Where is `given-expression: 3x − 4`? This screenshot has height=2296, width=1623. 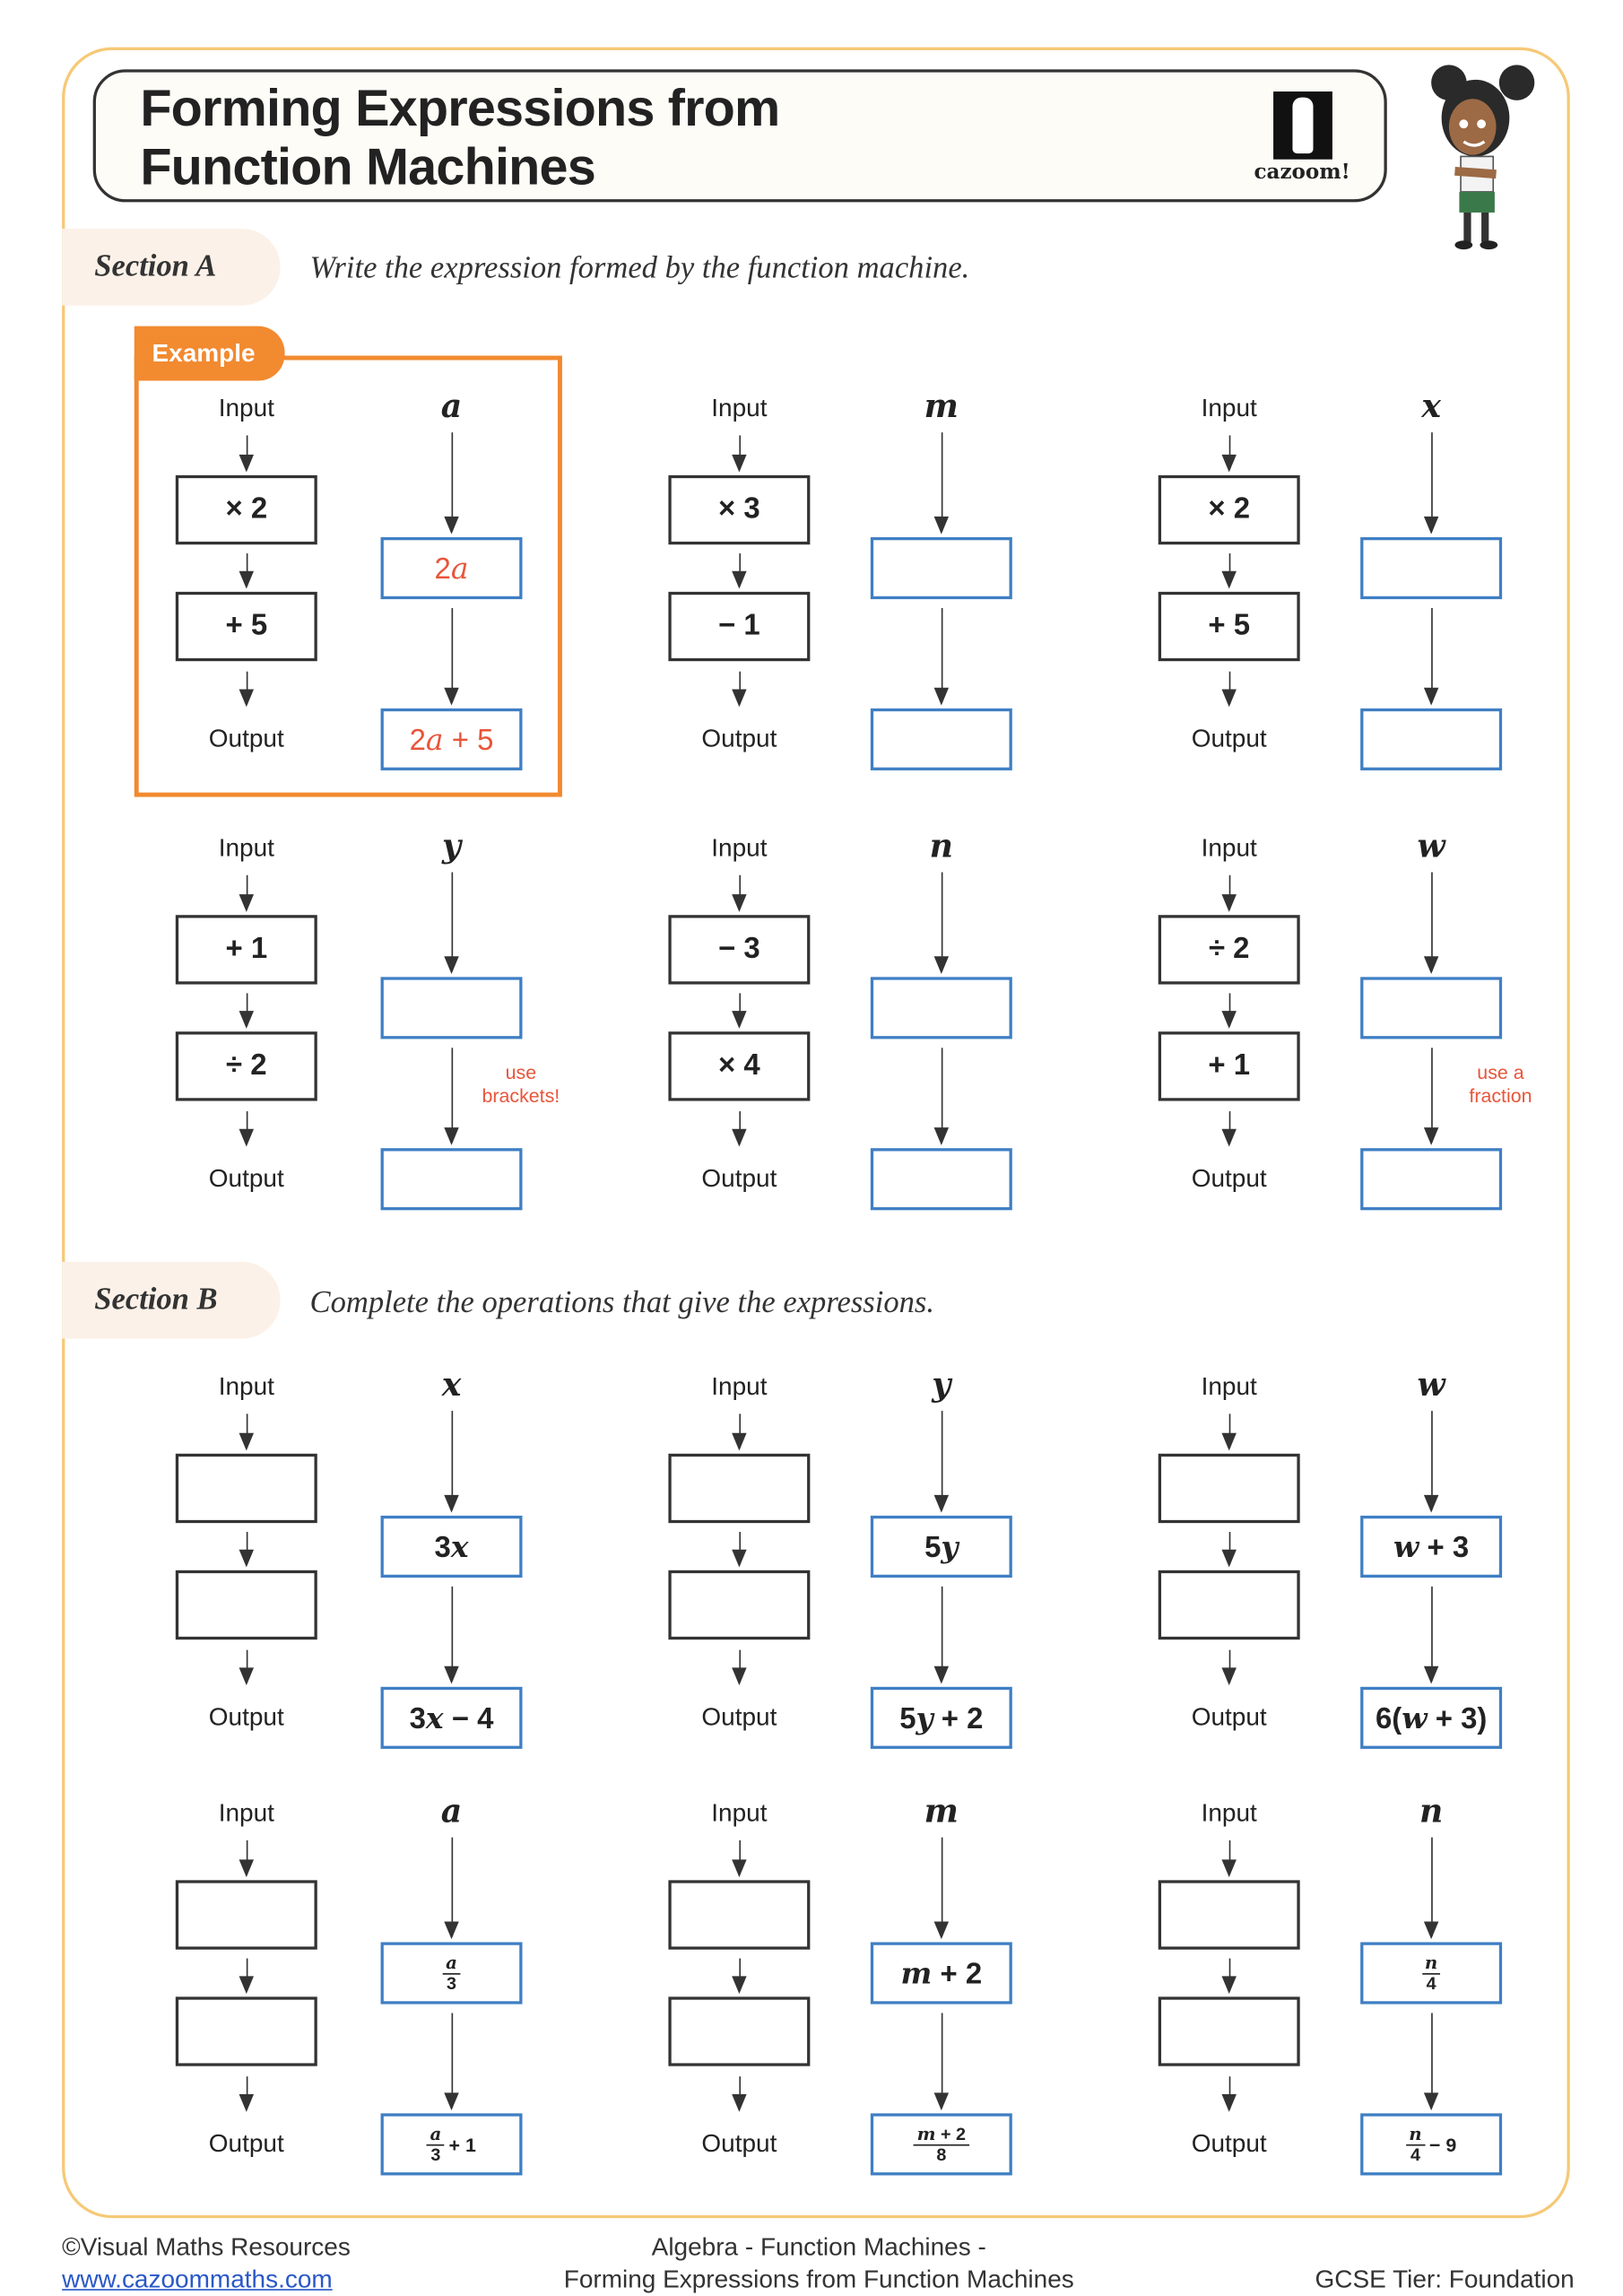 given-expression: 3x − 4 is located at coordinates (451, 1717).